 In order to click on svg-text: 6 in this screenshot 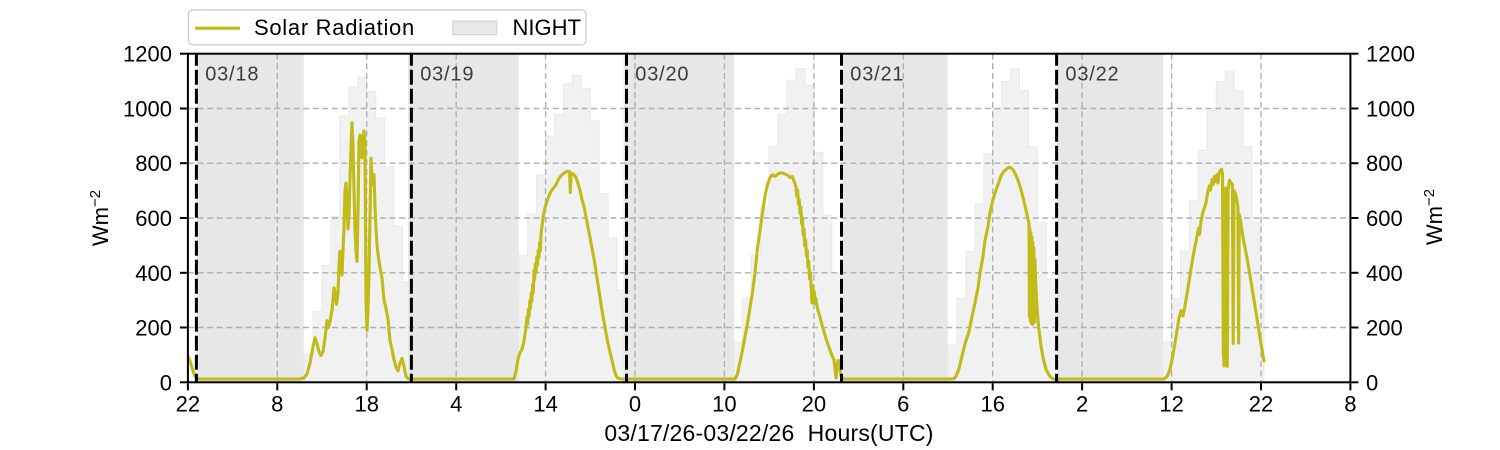, I will do `click(903, 404)`.